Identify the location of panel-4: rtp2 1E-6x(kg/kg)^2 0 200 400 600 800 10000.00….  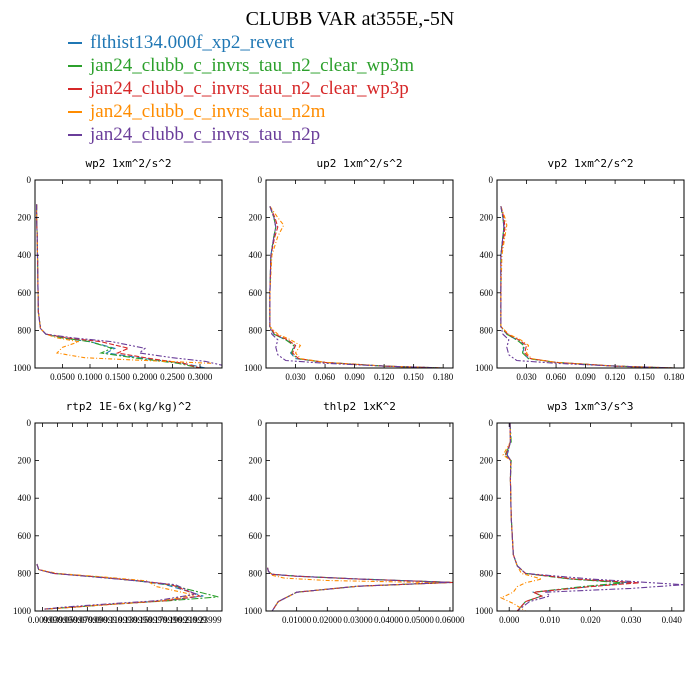
(118, 512).